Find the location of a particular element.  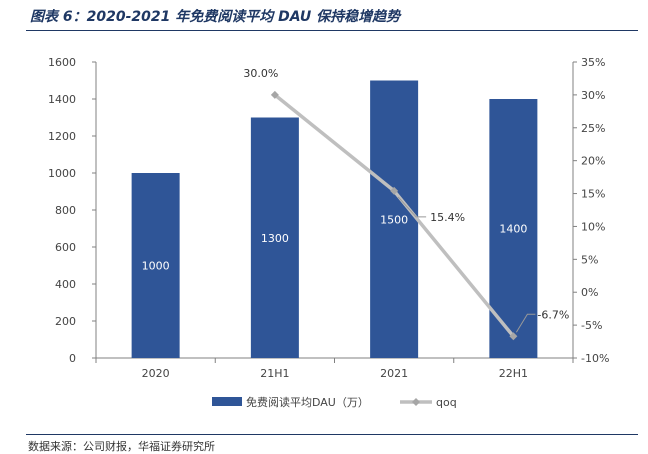

right-tick-label: -10% is located at coordinates (595, 358).